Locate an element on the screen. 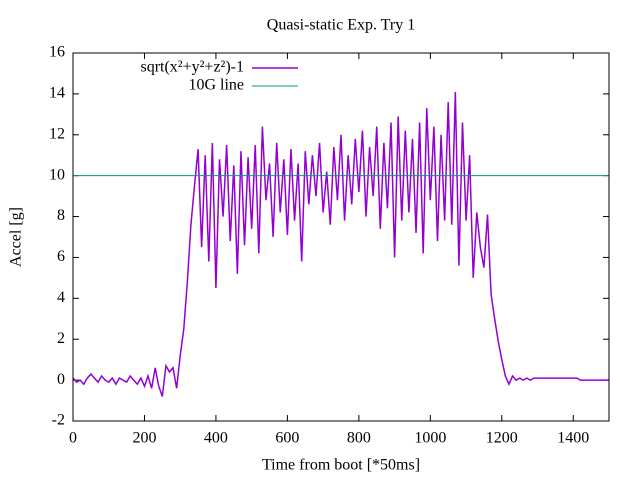  y-tick-label: 2 is located at coordinates (61, 338).